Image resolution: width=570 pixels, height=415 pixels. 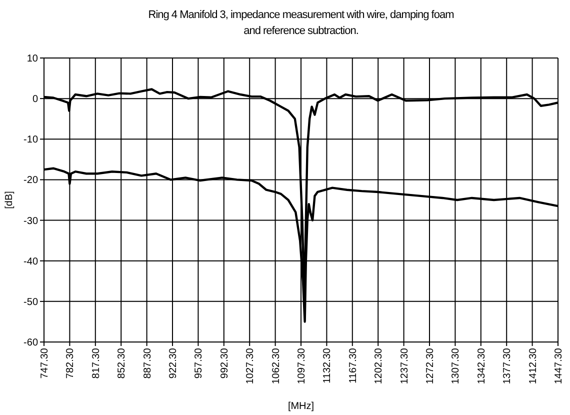 What do you see at coordinates (224, 363) in the screenshot?
I see `x-tick-label: 992.30` at bounding box center [224, 363].